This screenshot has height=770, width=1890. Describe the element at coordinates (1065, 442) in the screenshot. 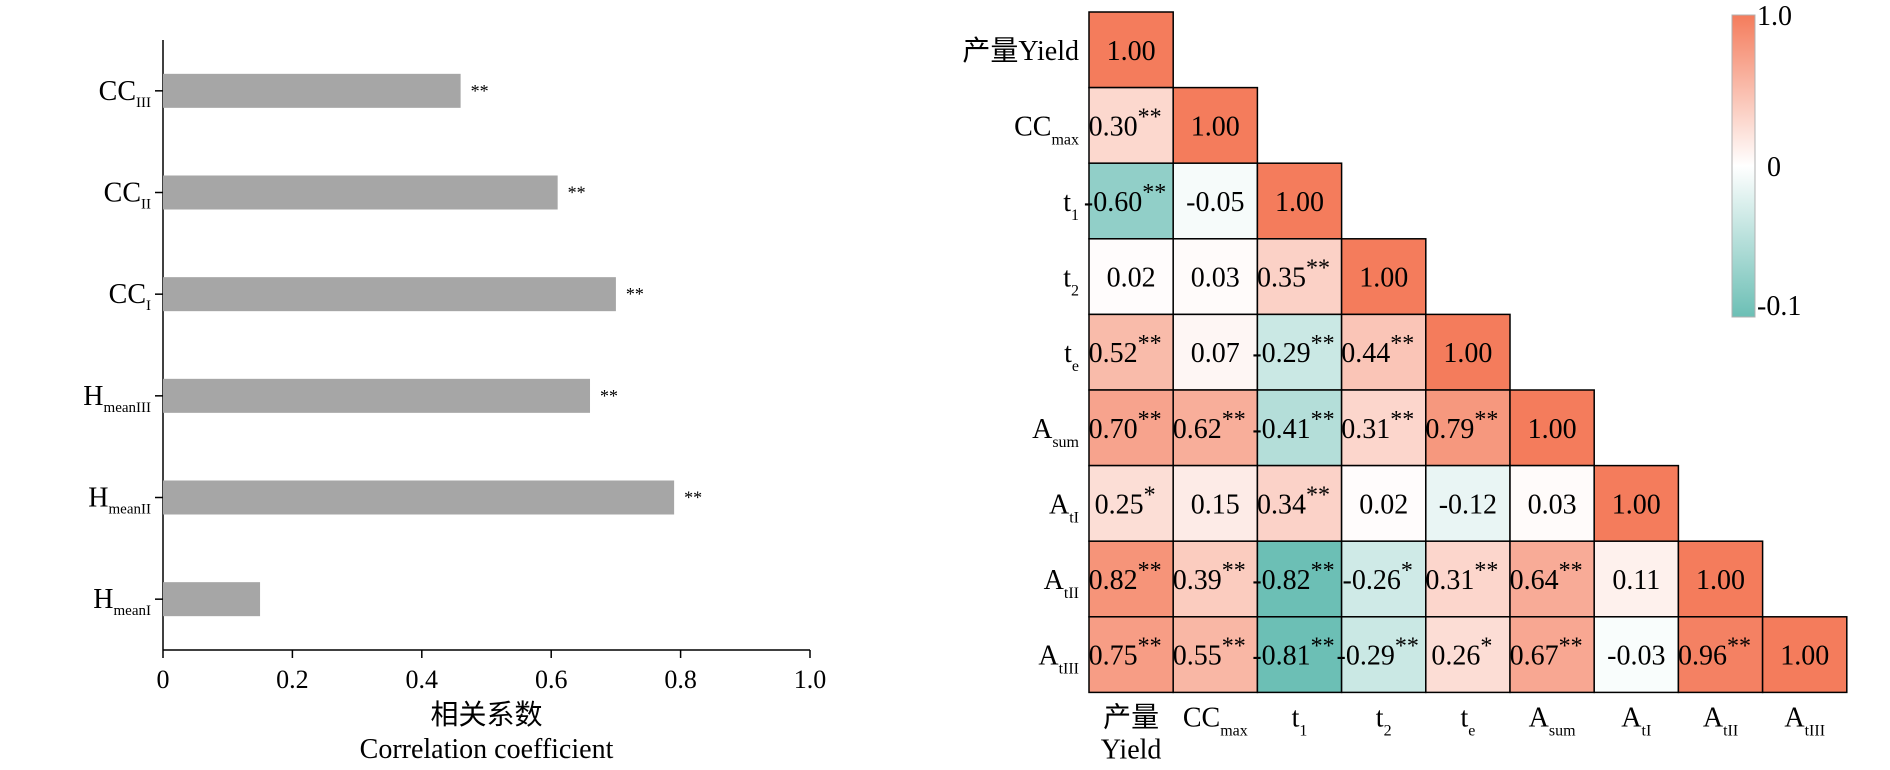

I see `label-subscript: sum` at that location.